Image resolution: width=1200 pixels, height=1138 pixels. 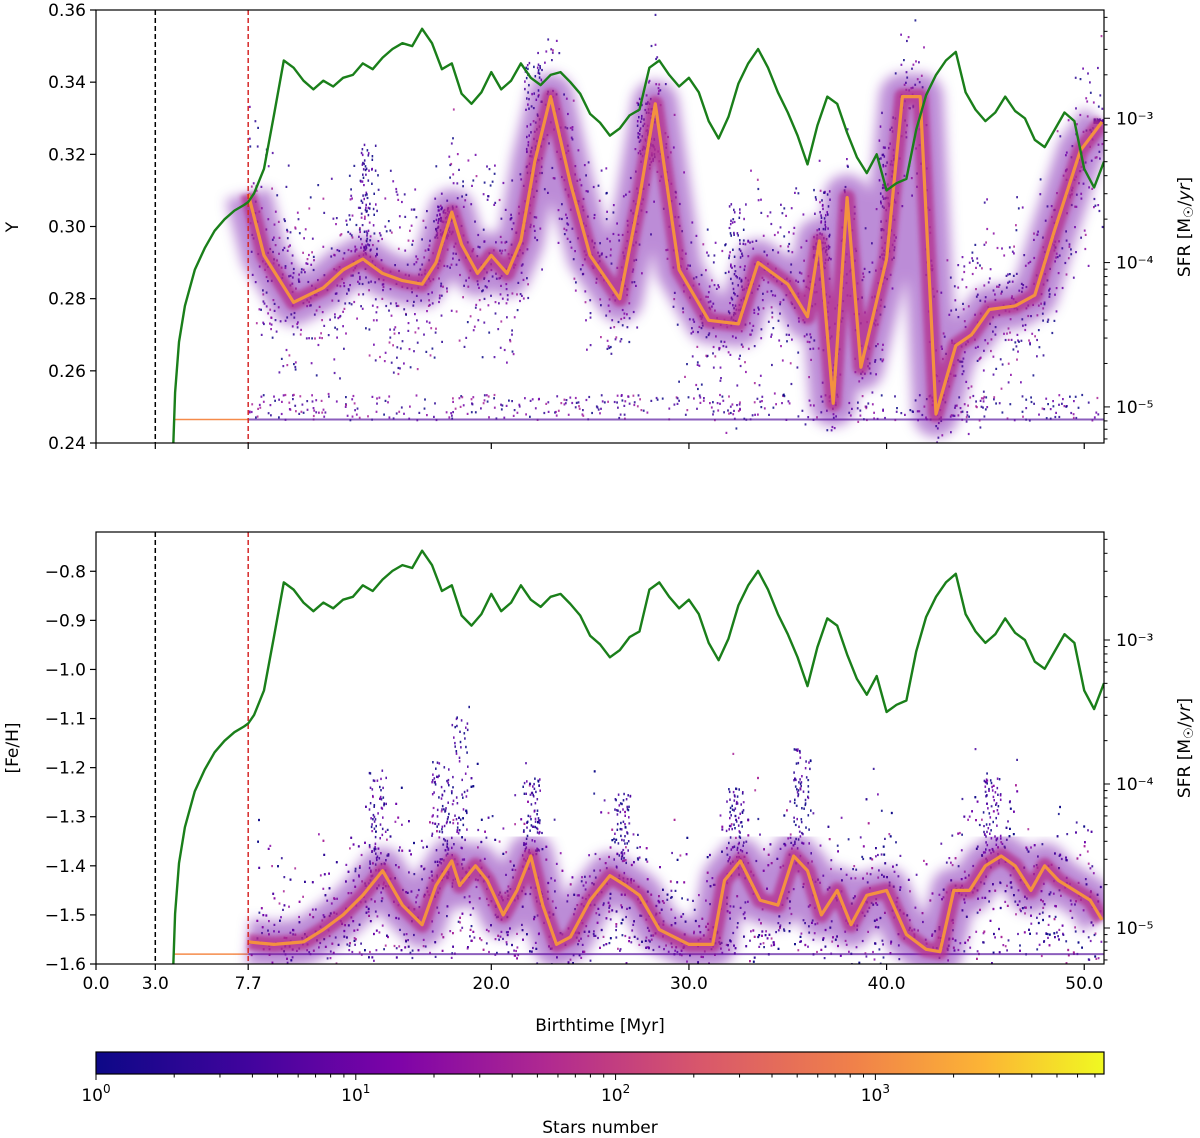 What do you see at coordinates (1134, 929) in the screenshot?
I see `bottom-y2-tick-label: 10⁻⁵` at bounding box center [1134, 929].